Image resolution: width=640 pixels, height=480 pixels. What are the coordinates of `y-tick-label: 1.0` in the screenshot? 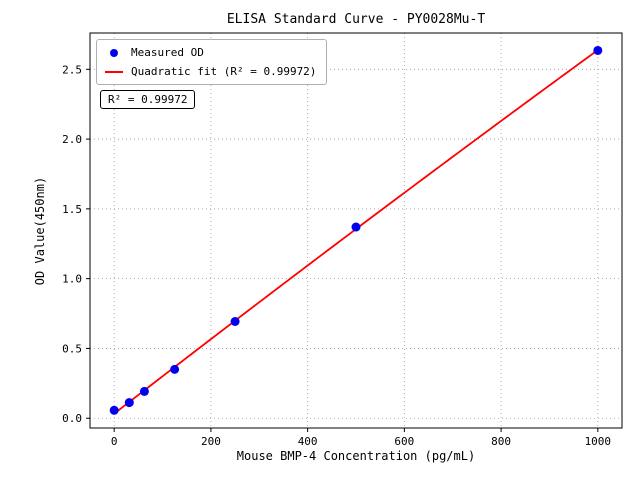 It's located at (72, 279).